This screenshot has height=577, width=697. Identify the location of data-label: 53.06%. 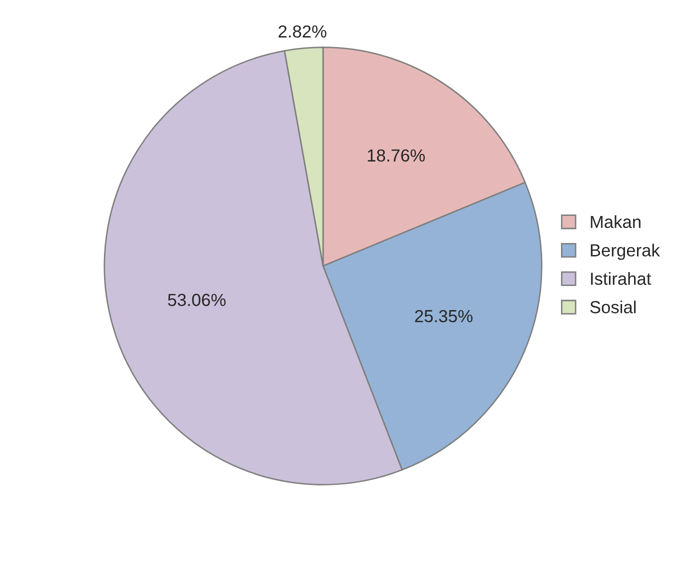
(197, 300).